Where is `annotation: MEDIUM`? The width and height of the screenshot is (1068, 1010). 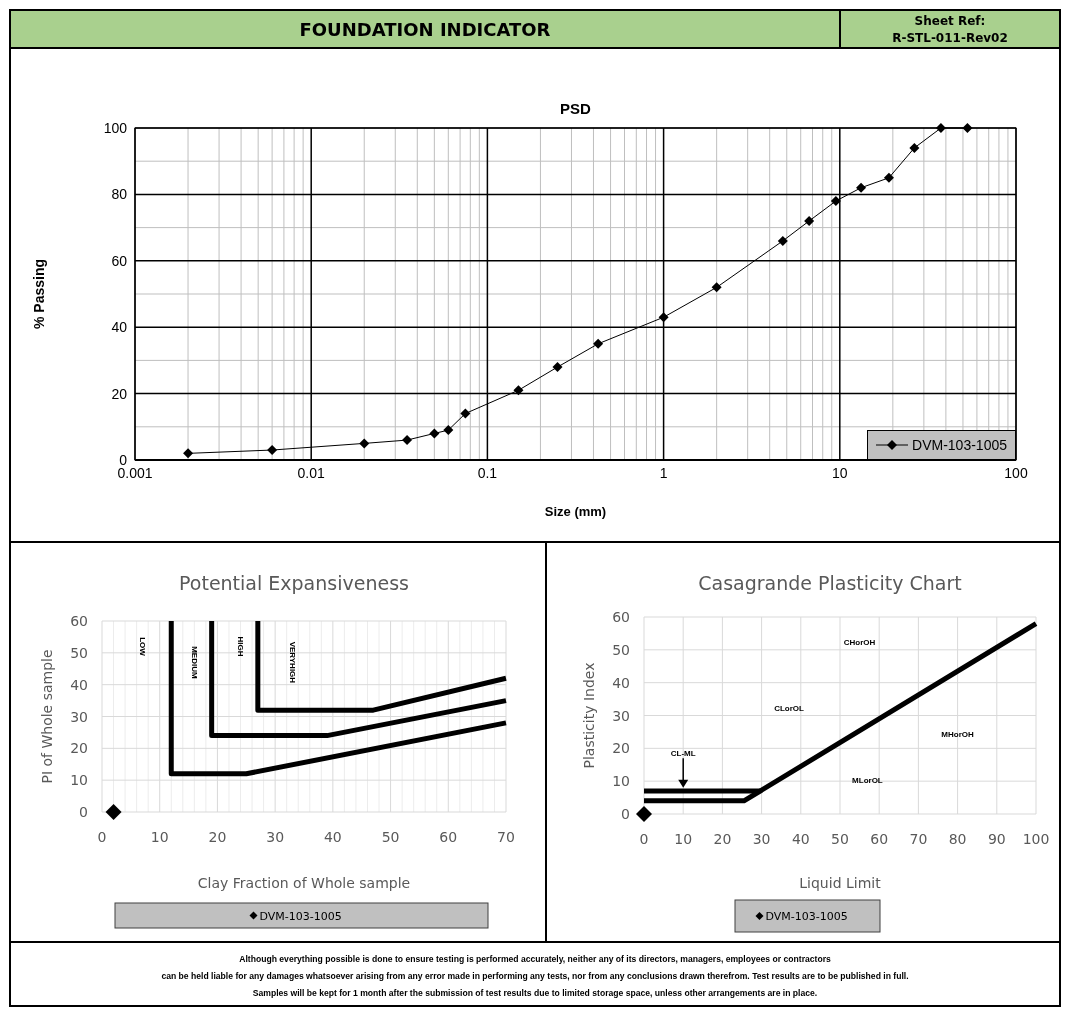 annotation: MEDIUM is located at coordinates (195, 662).